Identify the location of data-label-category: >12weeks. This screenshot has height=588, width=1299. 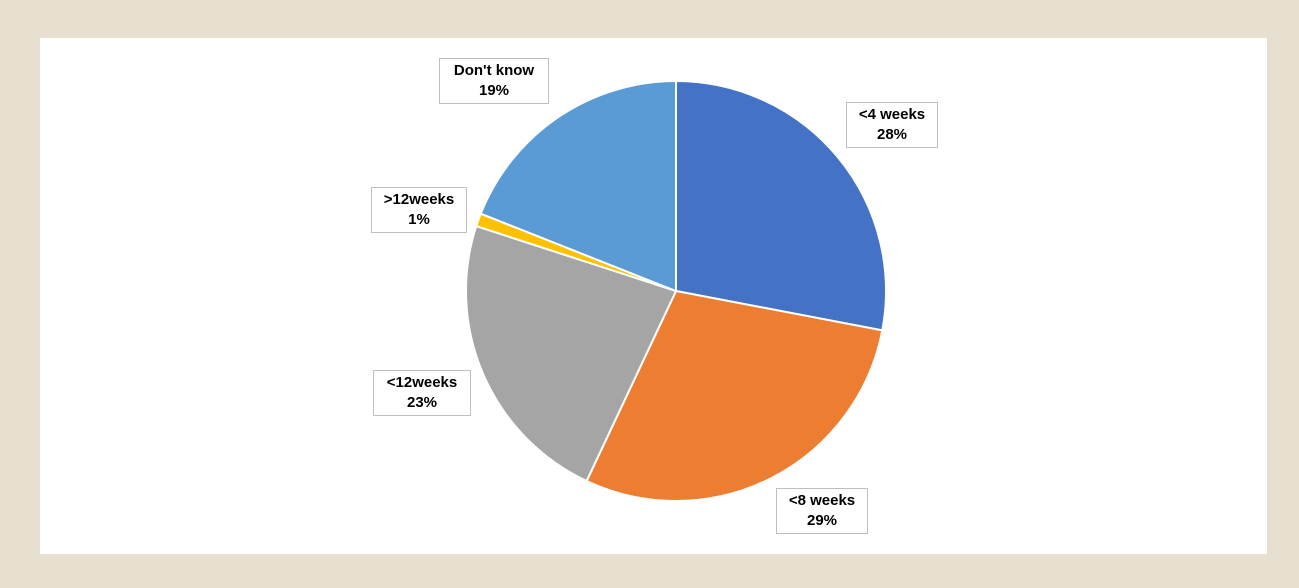
(419, 199).